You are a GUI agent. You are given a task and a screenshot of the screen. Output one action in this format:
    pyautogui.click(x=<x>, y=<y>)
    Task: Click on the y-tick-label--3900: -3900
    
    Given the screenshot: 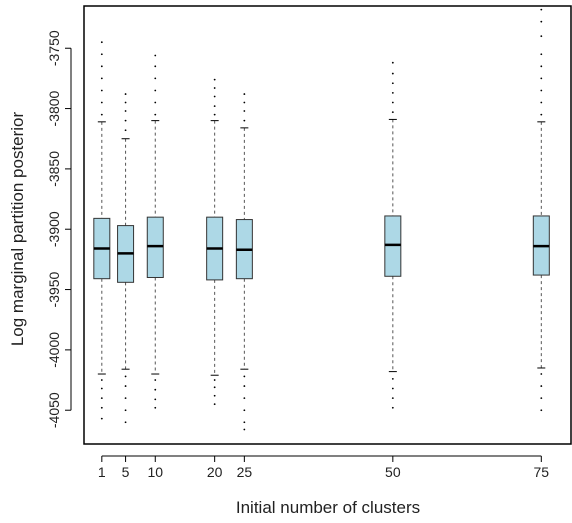 What is the action you would take?
    pyautogui.click(x=54, y=229)
    